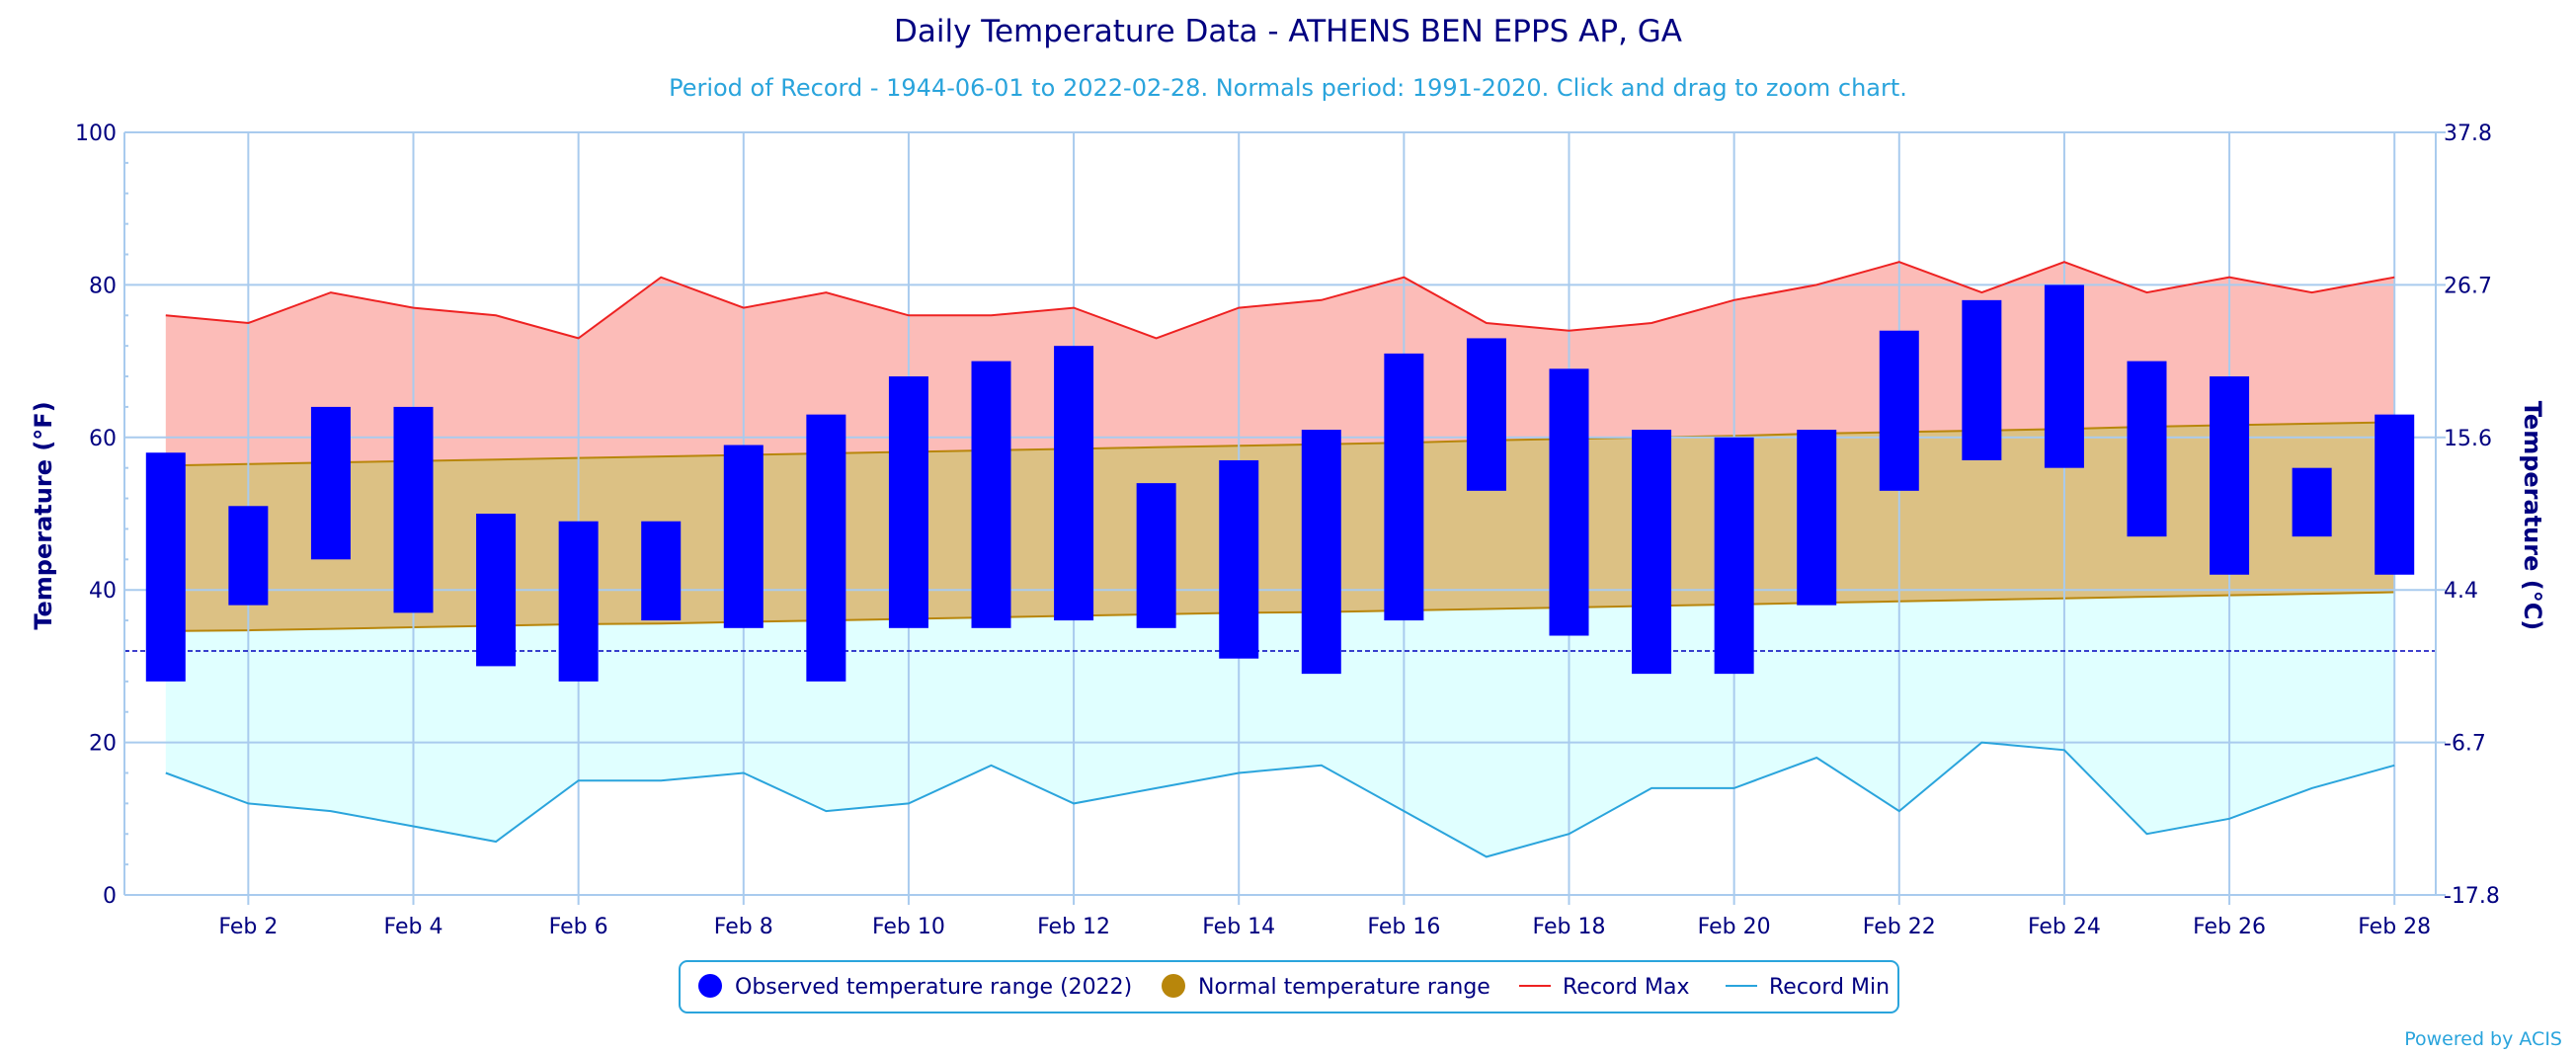 This screenshot has height=1053, width=2576. I want to click on normal-high-line, so click(1280, 444).